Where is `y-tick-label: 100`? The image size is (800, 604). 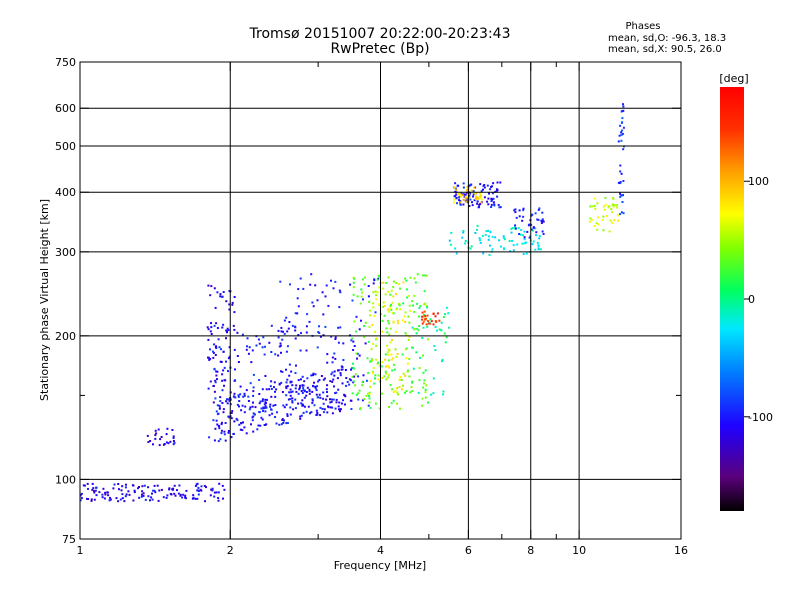
y-tick-label: 100 is located at coordinates (65, 479).